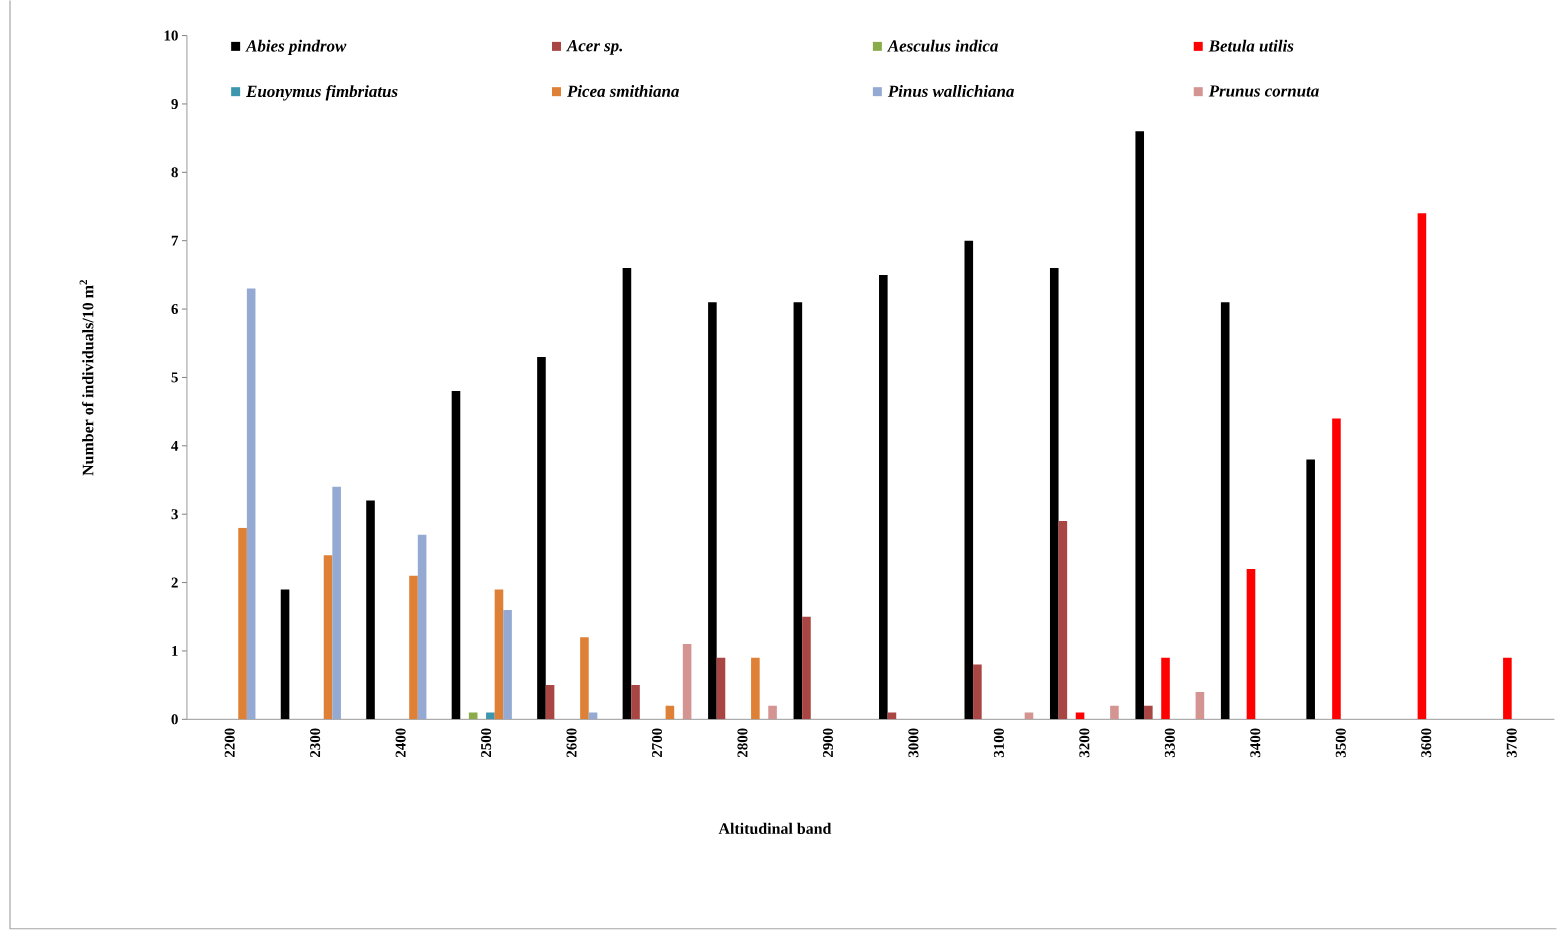 The image size is (1557, 930). Describe the element at coordinates (175, 240) in the screenshot. I see `y-tick-label: 7` at that location.